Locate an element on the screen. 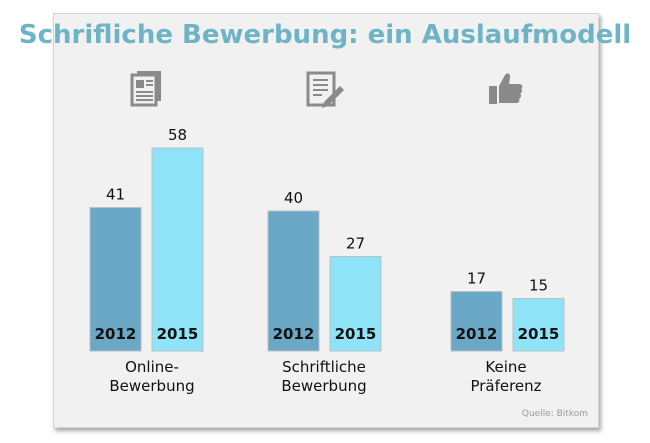 The height and width of the screenshot is (443, 650). value-label: 15 is located at coordinates (538, 286).